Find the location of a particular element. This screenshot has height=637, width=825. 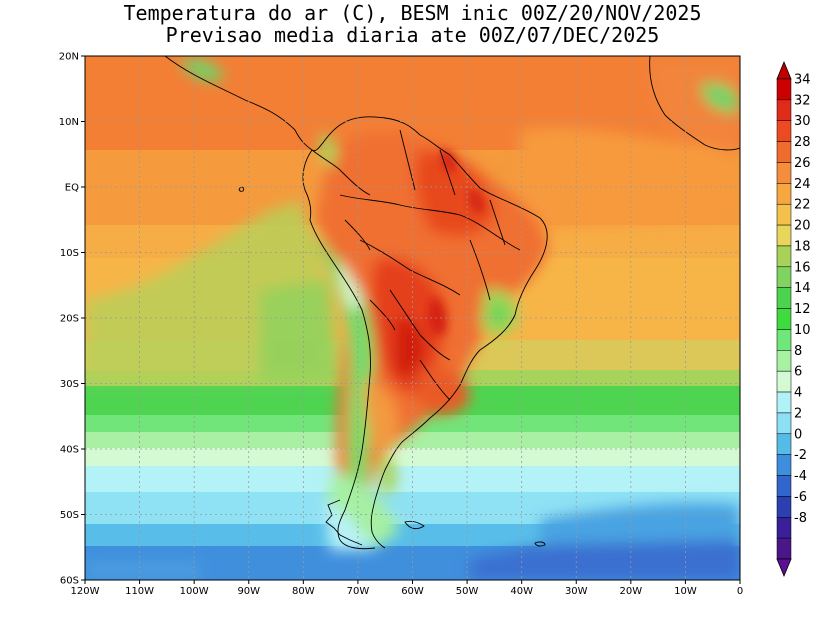

lat-tick-label: EQ is located at coordinates (72, 188).